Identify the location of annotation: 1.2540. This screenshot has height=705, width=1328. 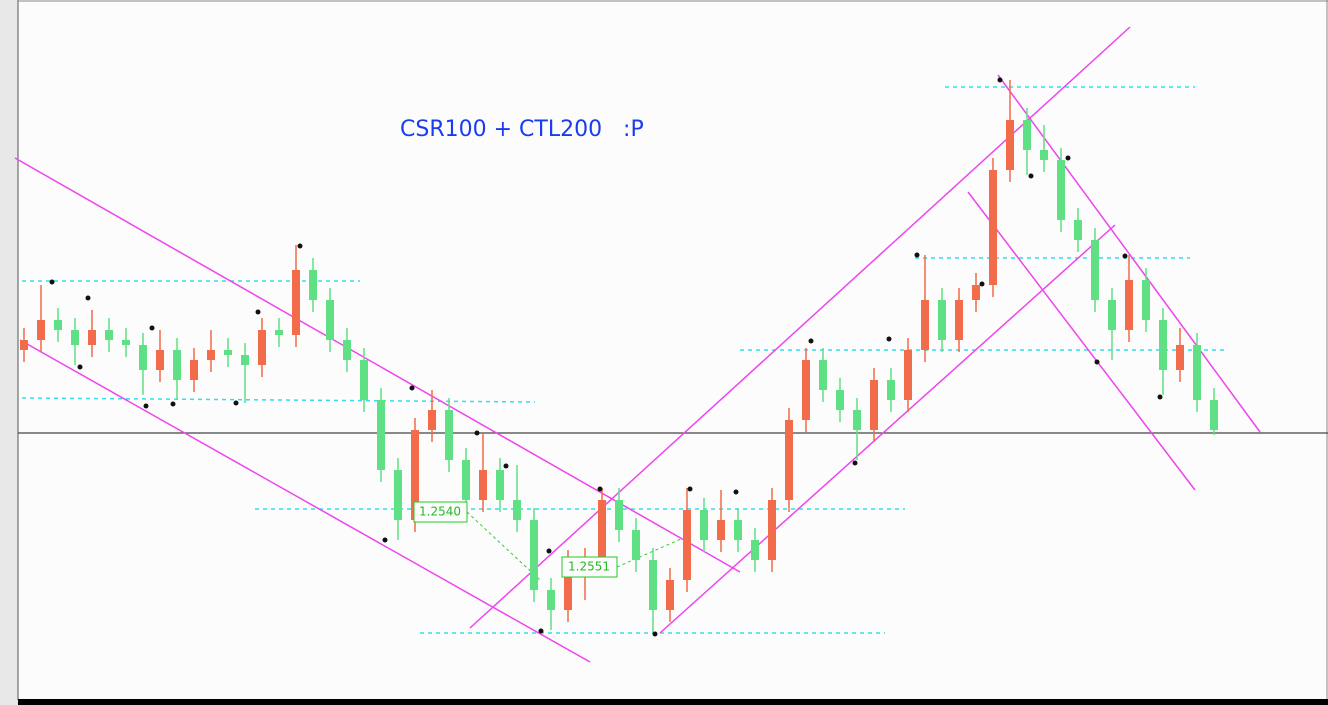
(440, 512).